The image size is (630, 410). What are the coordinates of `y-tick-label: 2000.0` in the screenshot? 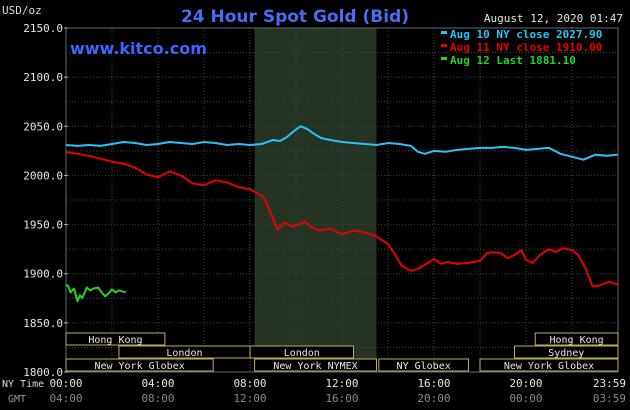 It's located at (43, 175).